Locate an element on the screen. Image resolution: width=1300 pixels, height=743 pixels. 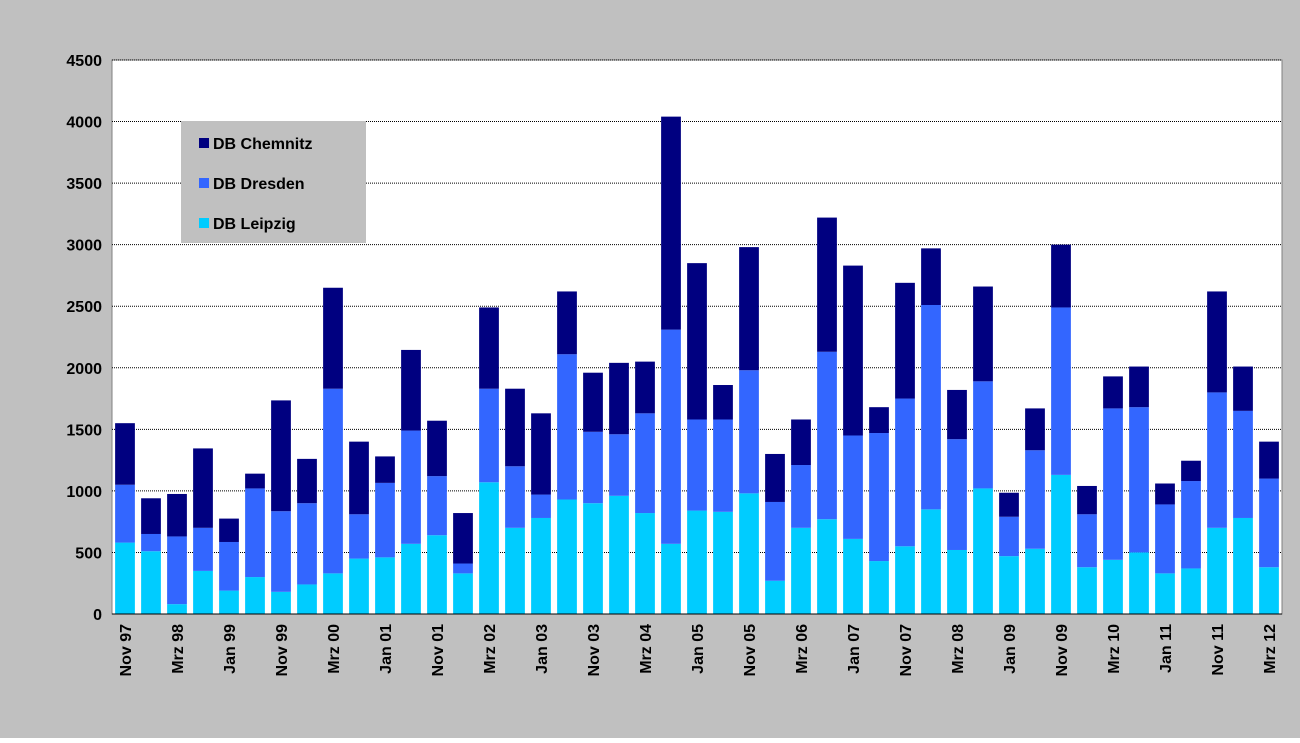
x-tick-label: Jan 05 is located at coordinates (698, 649).